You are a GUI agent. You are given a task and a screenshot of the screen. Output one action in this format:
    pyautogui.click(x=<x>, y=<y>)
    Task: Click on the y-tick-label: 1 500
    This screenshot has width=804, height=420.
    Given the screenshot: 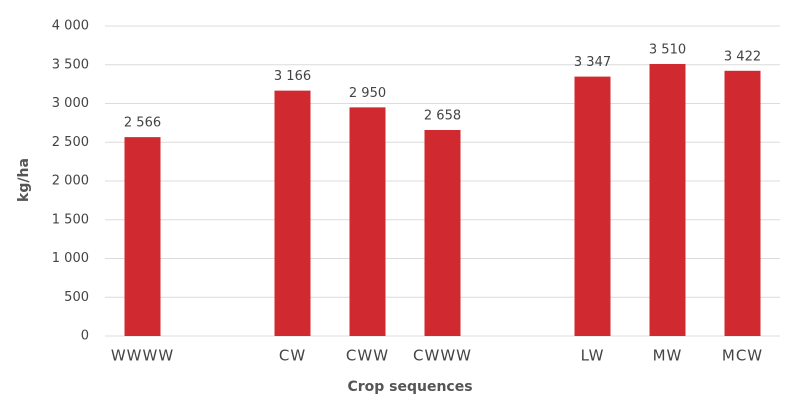 What is the action you would take?
    pyautogui.click(x=70, y=219)
    